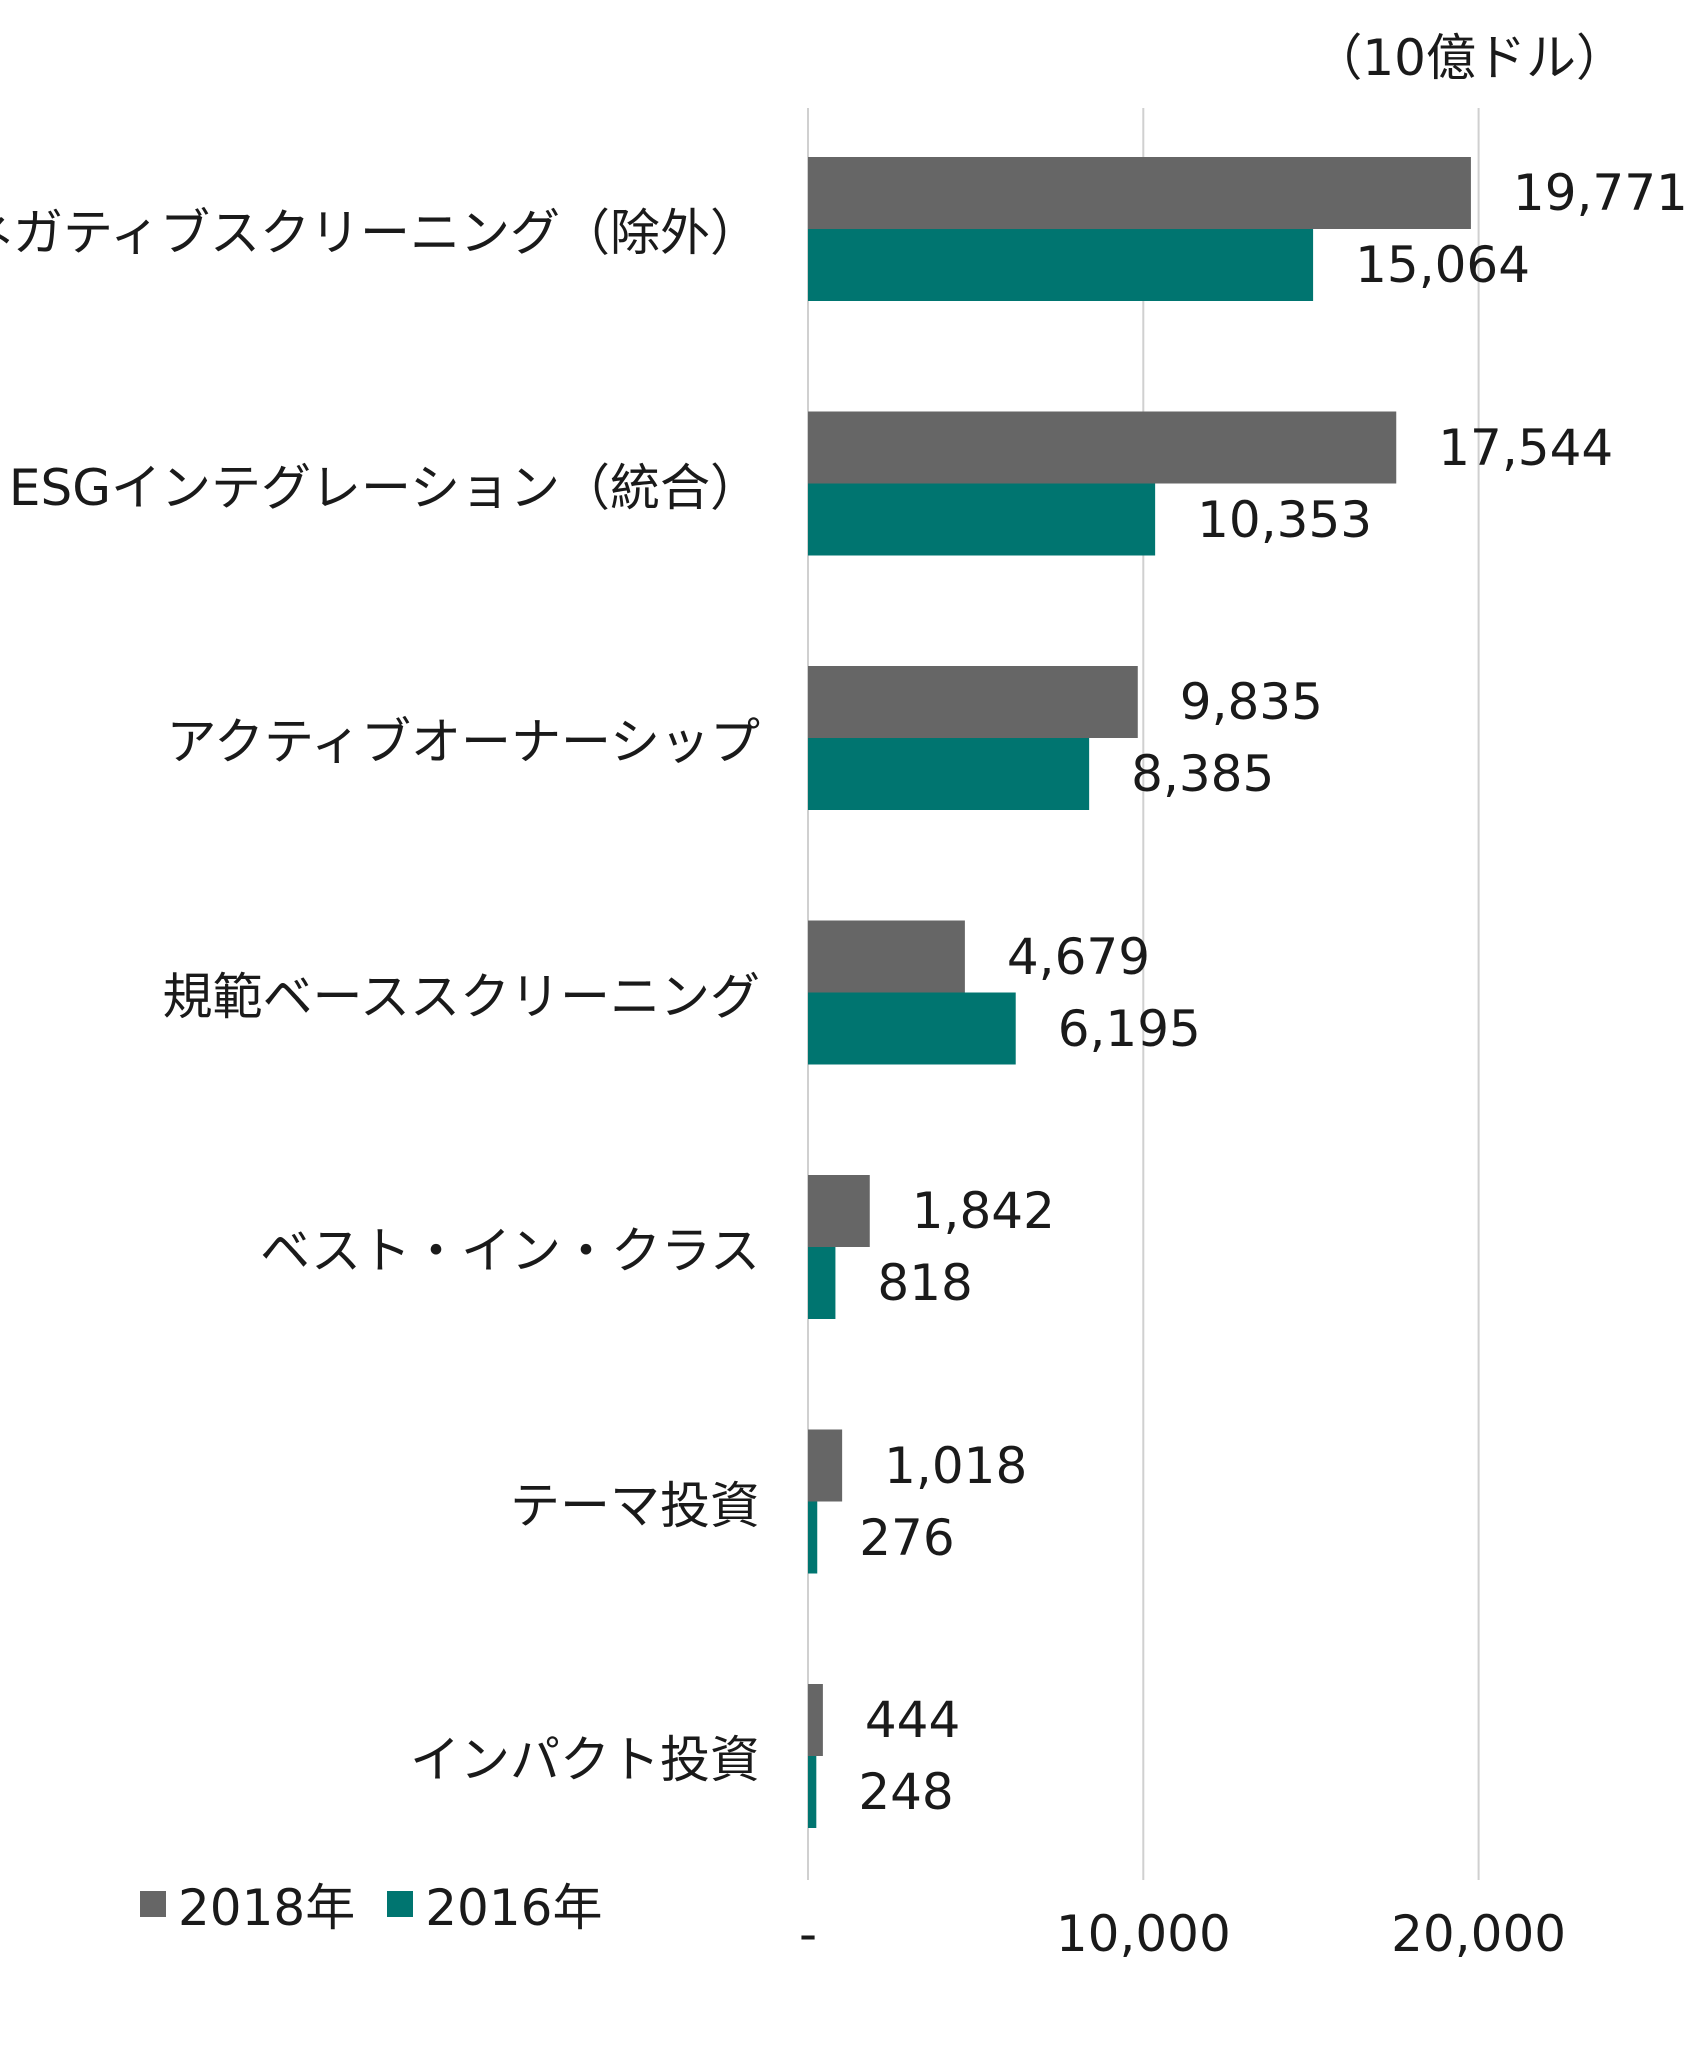 The width and height of the screenshot is (1696, 2052). What do you see at coordinates (925, 1283) in the screenshot?
I see `data-label: 818` at bounding box center [925, 1283].